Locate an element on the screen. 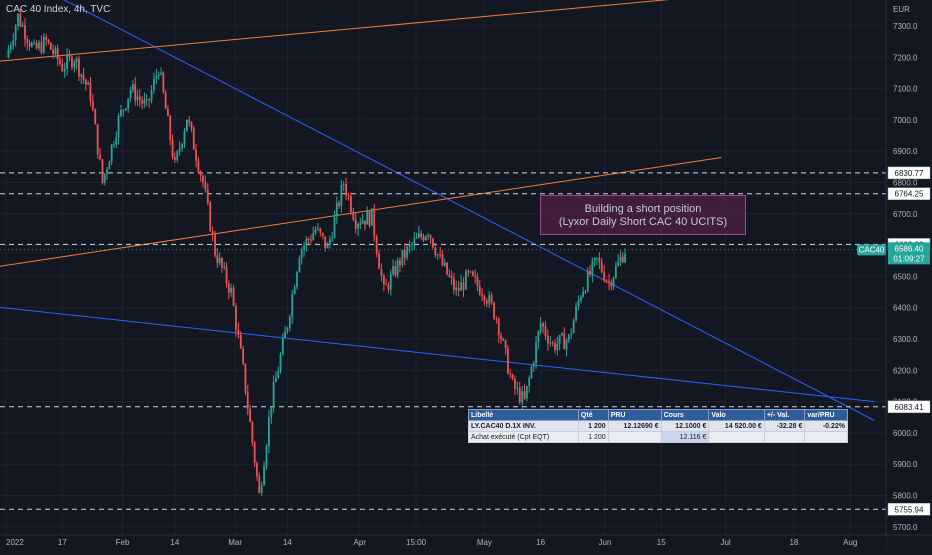  cell: Achat exécuté (Cpt EQT) is located at coordinates (523, 437).